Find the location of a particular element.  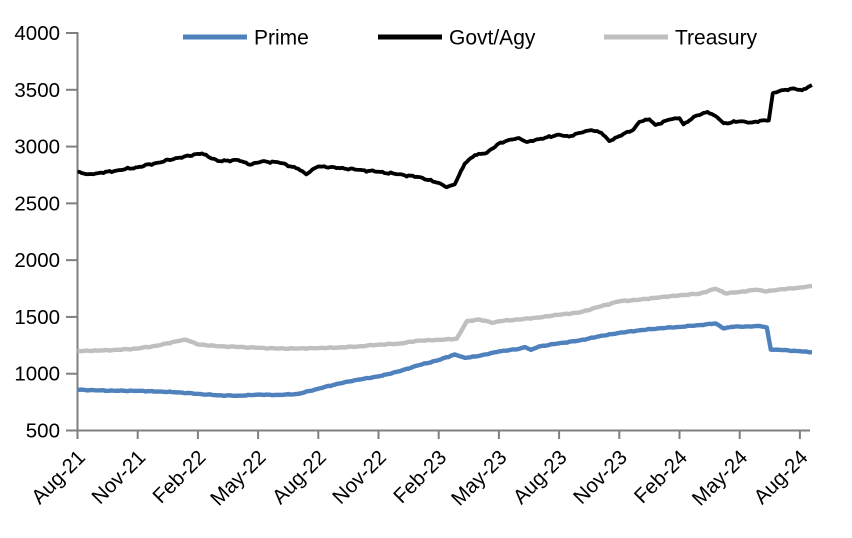

x-tick-label: May-22 is located at coordinates (238, 478).